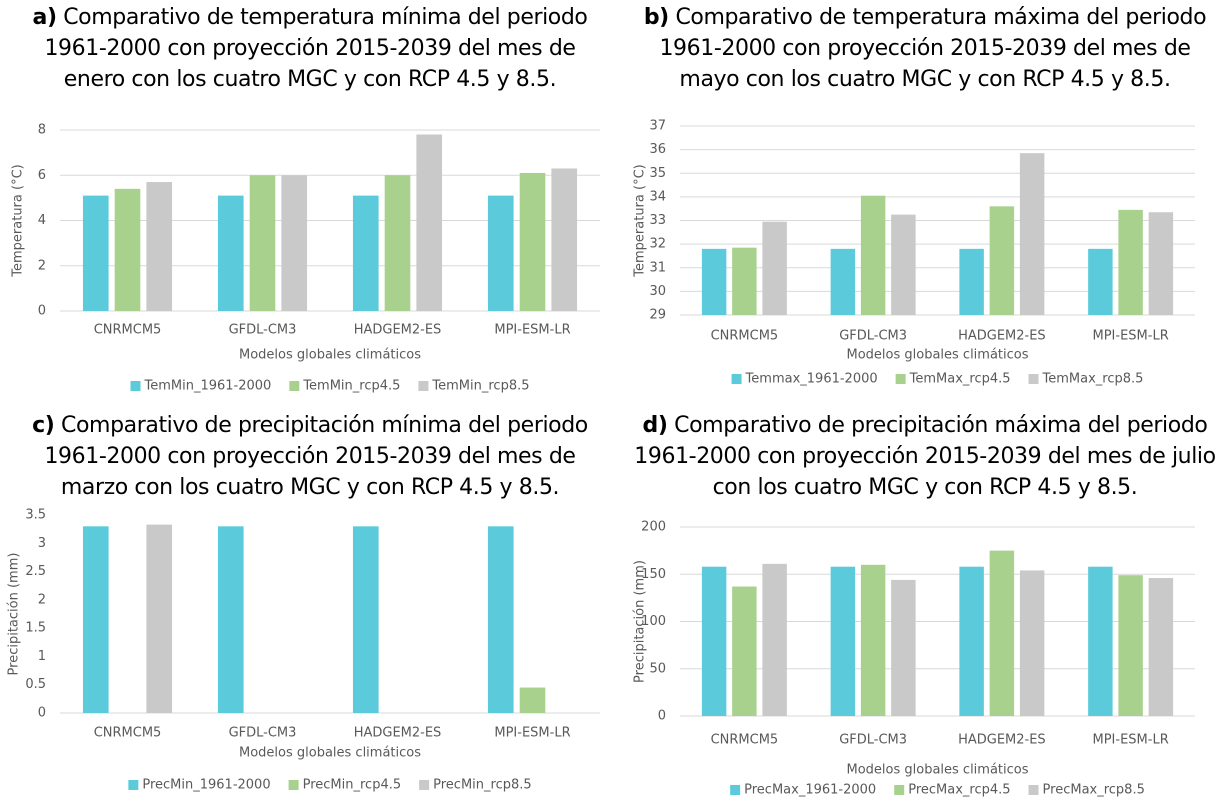 The height and width of the screenshot is (802, 1228). Describe the element at coordinates (206, 785) in the screenshot. I see `legend-label: PrecMin_1961-2000` at that location.